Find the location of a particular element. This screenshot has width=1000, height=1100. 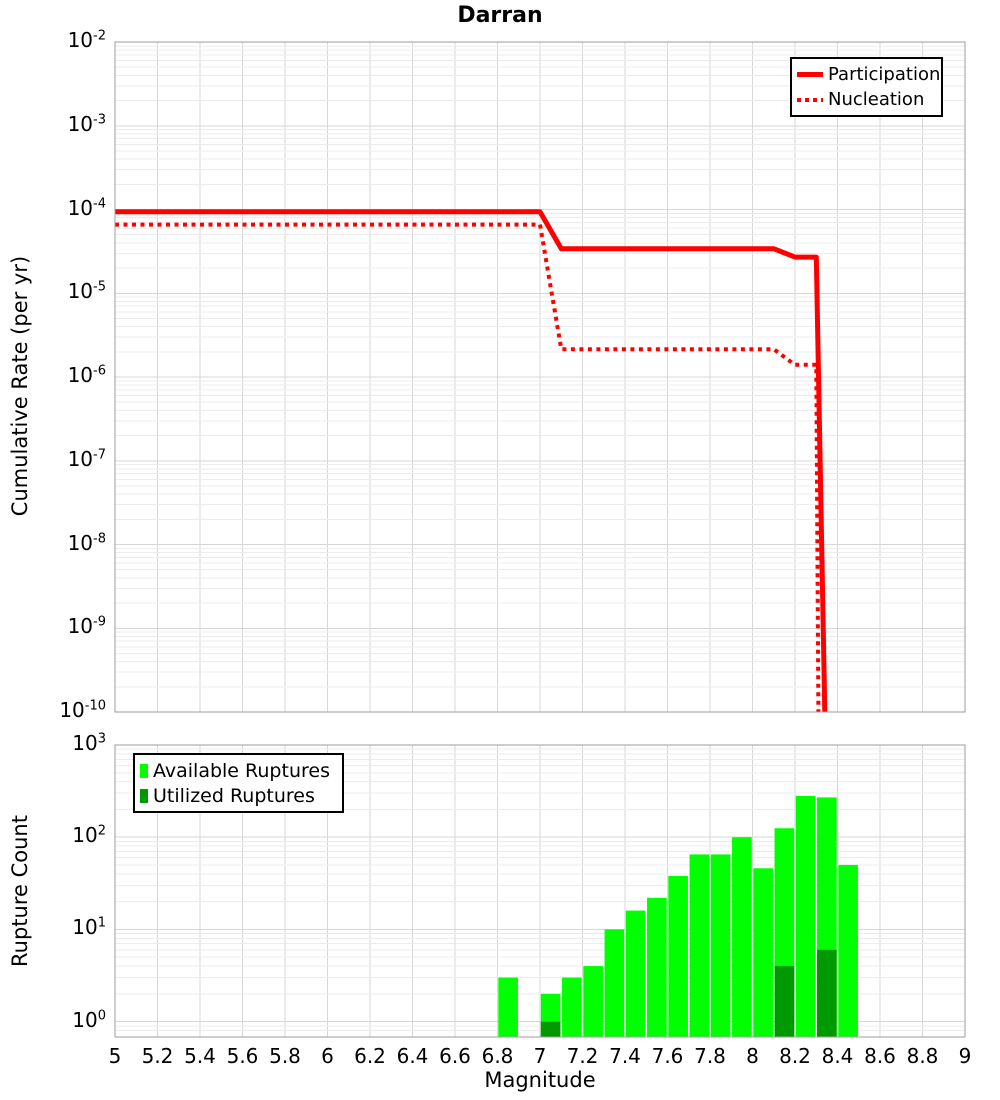

y-tick-label: 10¹ is located at coordinates (89, 927).